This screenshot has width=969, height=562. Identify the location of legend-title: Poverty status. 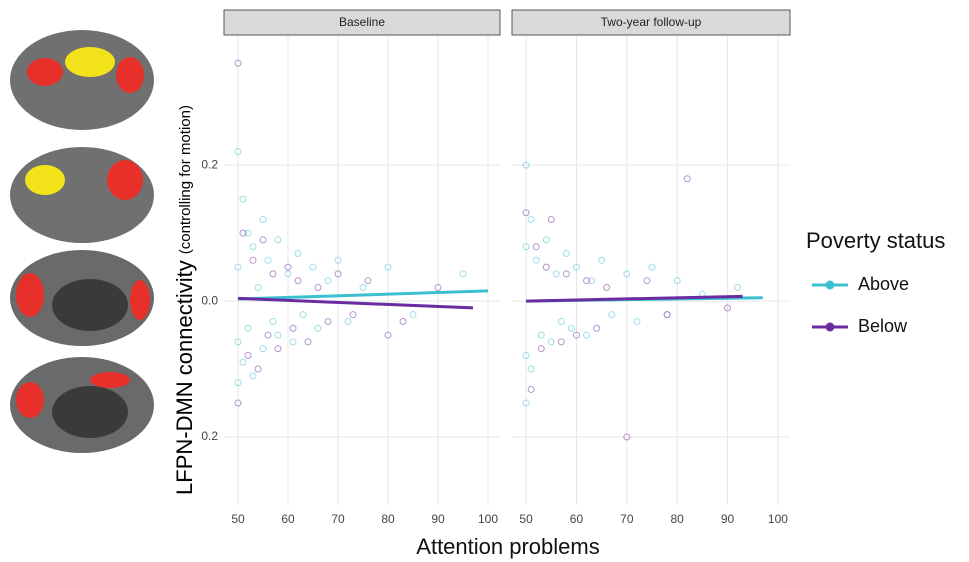
(875, 240).